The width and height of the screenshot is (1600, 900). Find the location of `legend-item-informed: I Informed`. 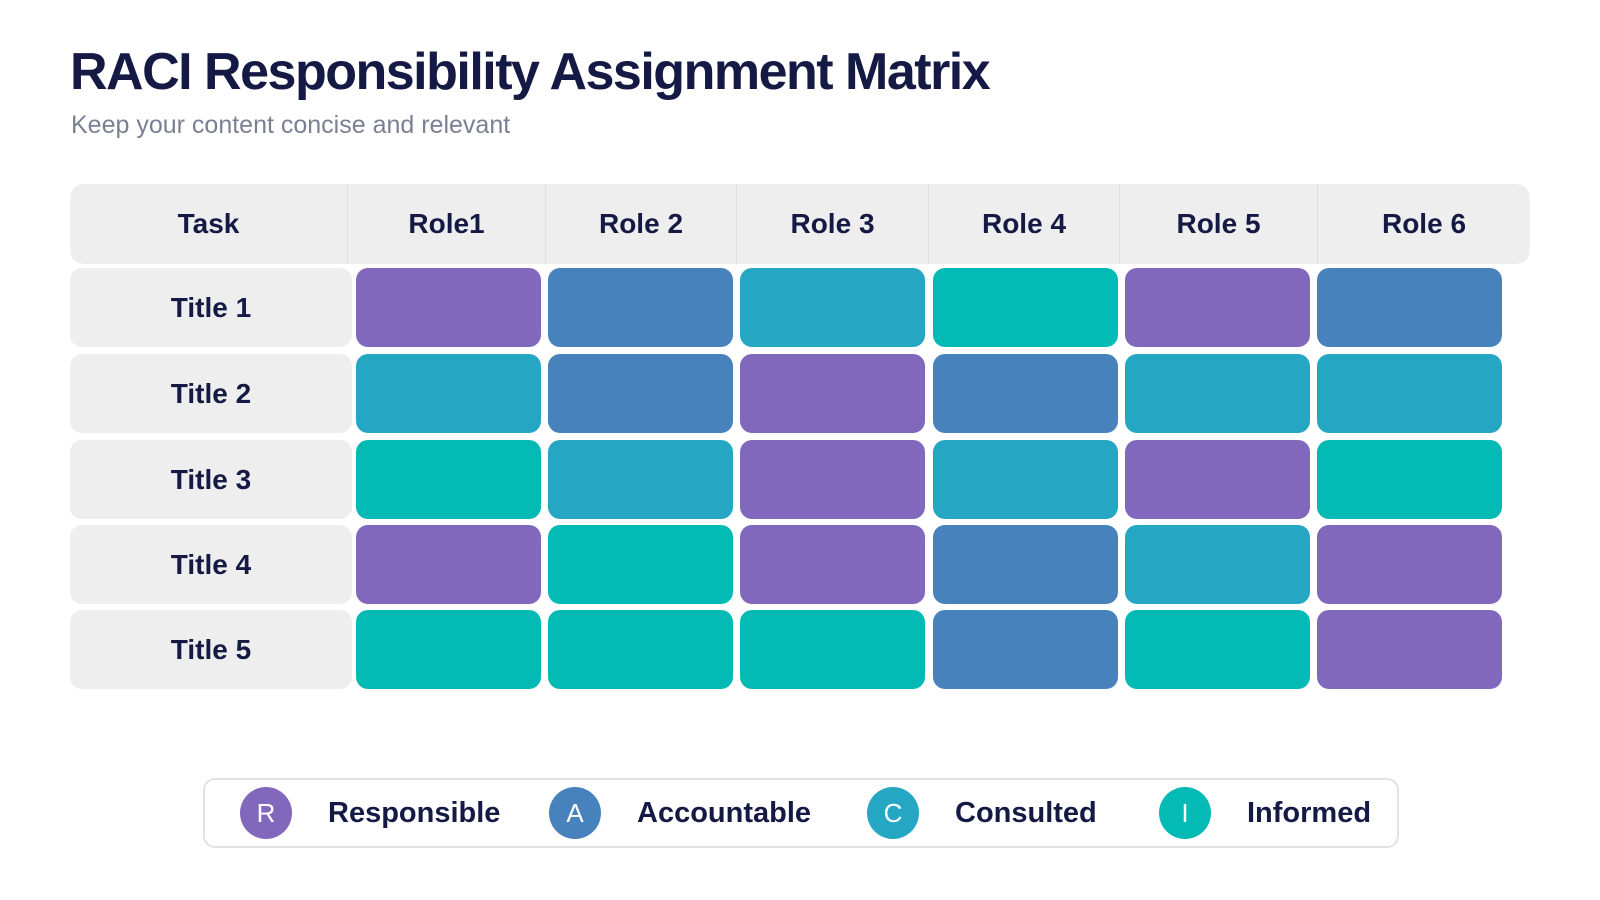

legend-item-informed: I Informed is located at coordinates (1265, 813).